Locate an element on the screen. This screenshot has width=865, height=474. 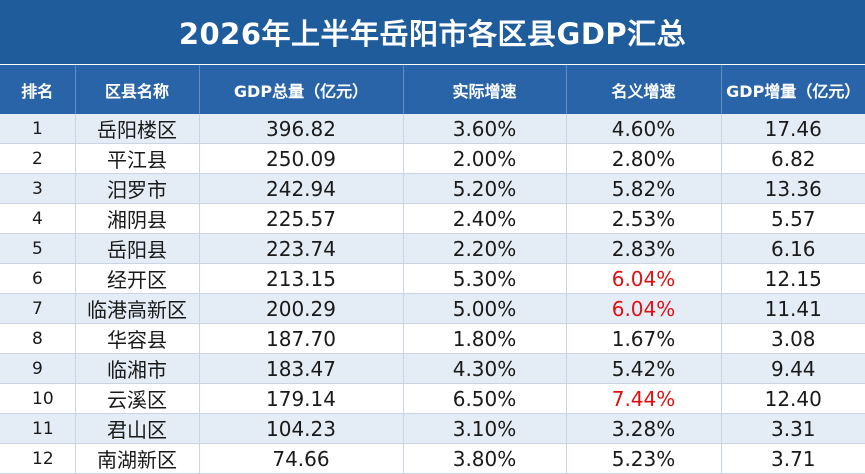
page-title: 2026年上半年岳阳市各区县GDP汇总 is located at coordinates (432, 34).